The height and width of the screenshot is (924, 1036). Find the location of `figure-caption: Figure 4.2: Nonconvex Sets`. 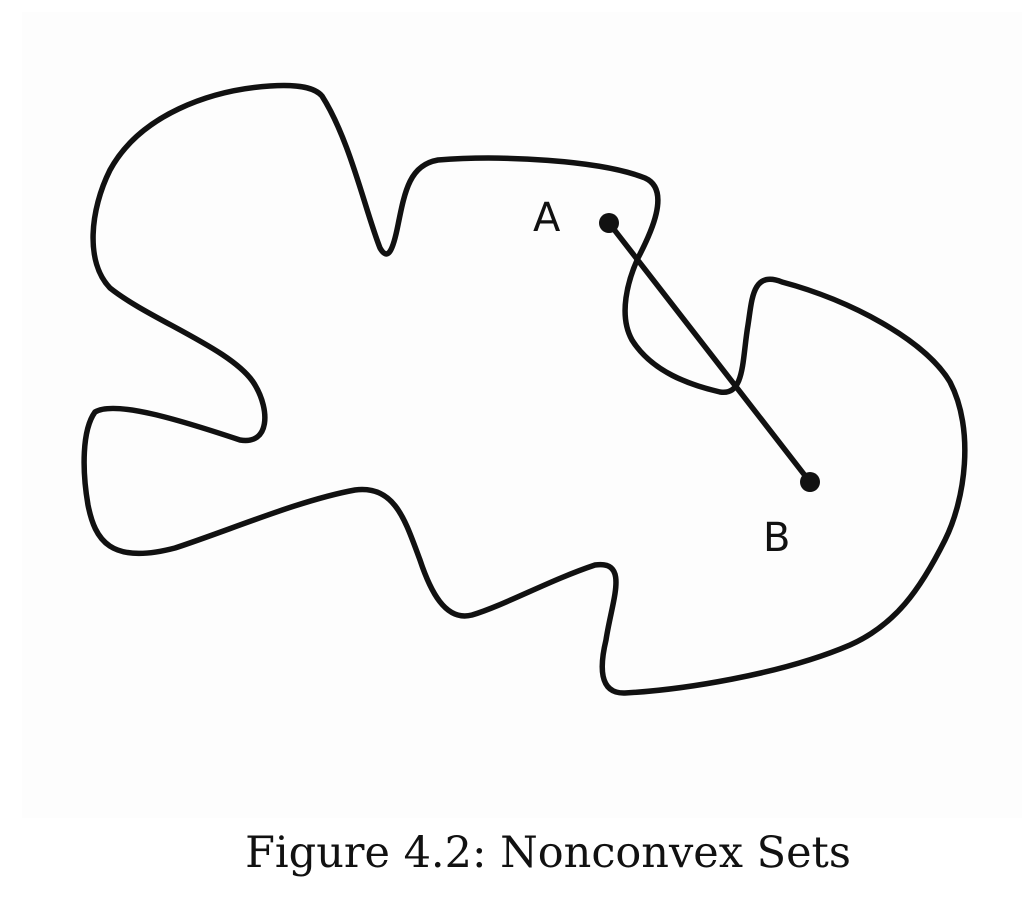

figure-caption: Figure 4.2: Nonconvex Sets is located at coordinates (548, 853).